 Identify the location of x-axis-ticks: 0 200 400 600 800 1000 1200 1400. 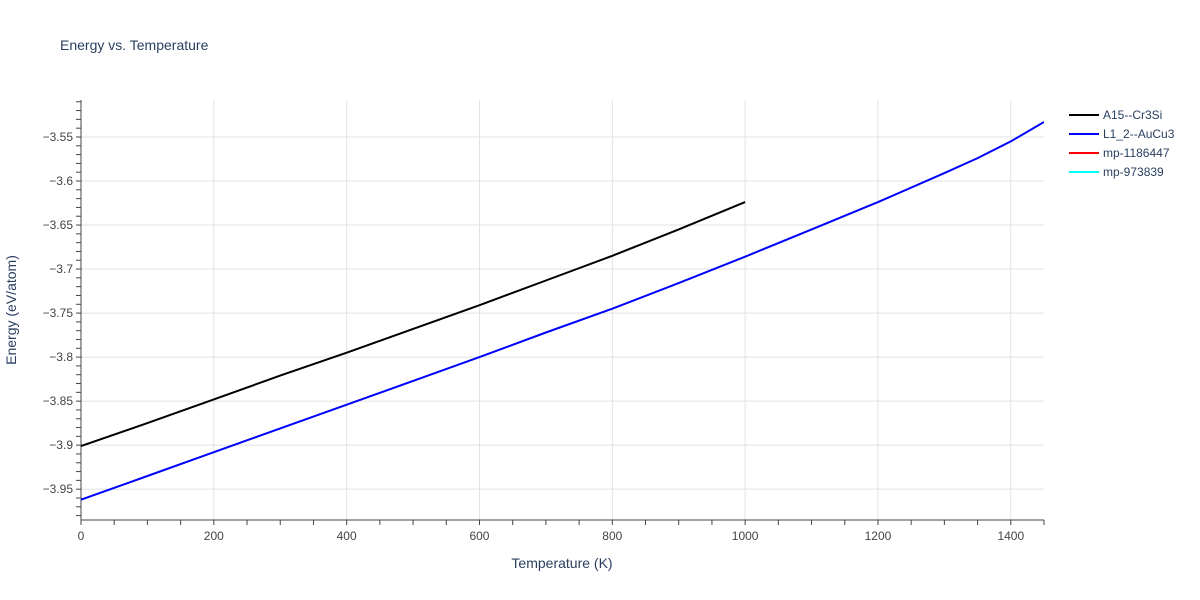
(551, 536).